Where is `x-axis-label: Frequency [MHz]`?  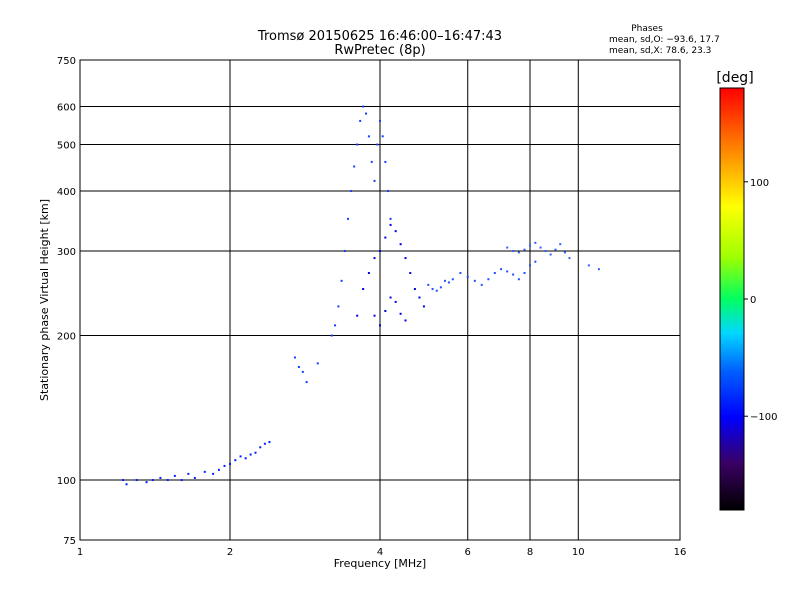
x-axis-label: Frequency [MHz] is located at coordinates (380, 563).